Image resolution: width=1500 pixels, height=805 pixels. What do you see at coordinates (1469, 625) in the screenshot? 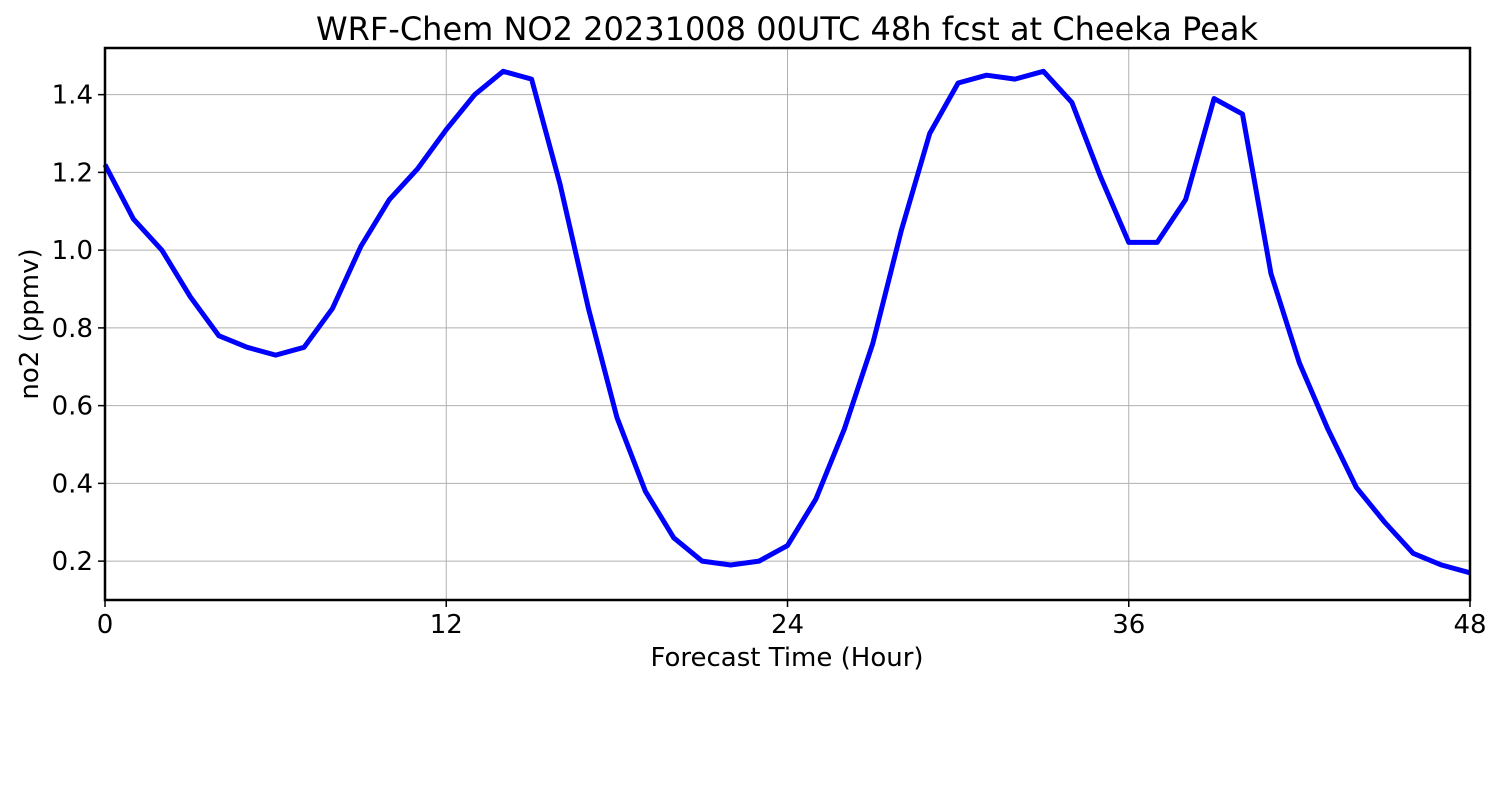
I see `x-tick-label: 48` at bounding box center [1469, 625].